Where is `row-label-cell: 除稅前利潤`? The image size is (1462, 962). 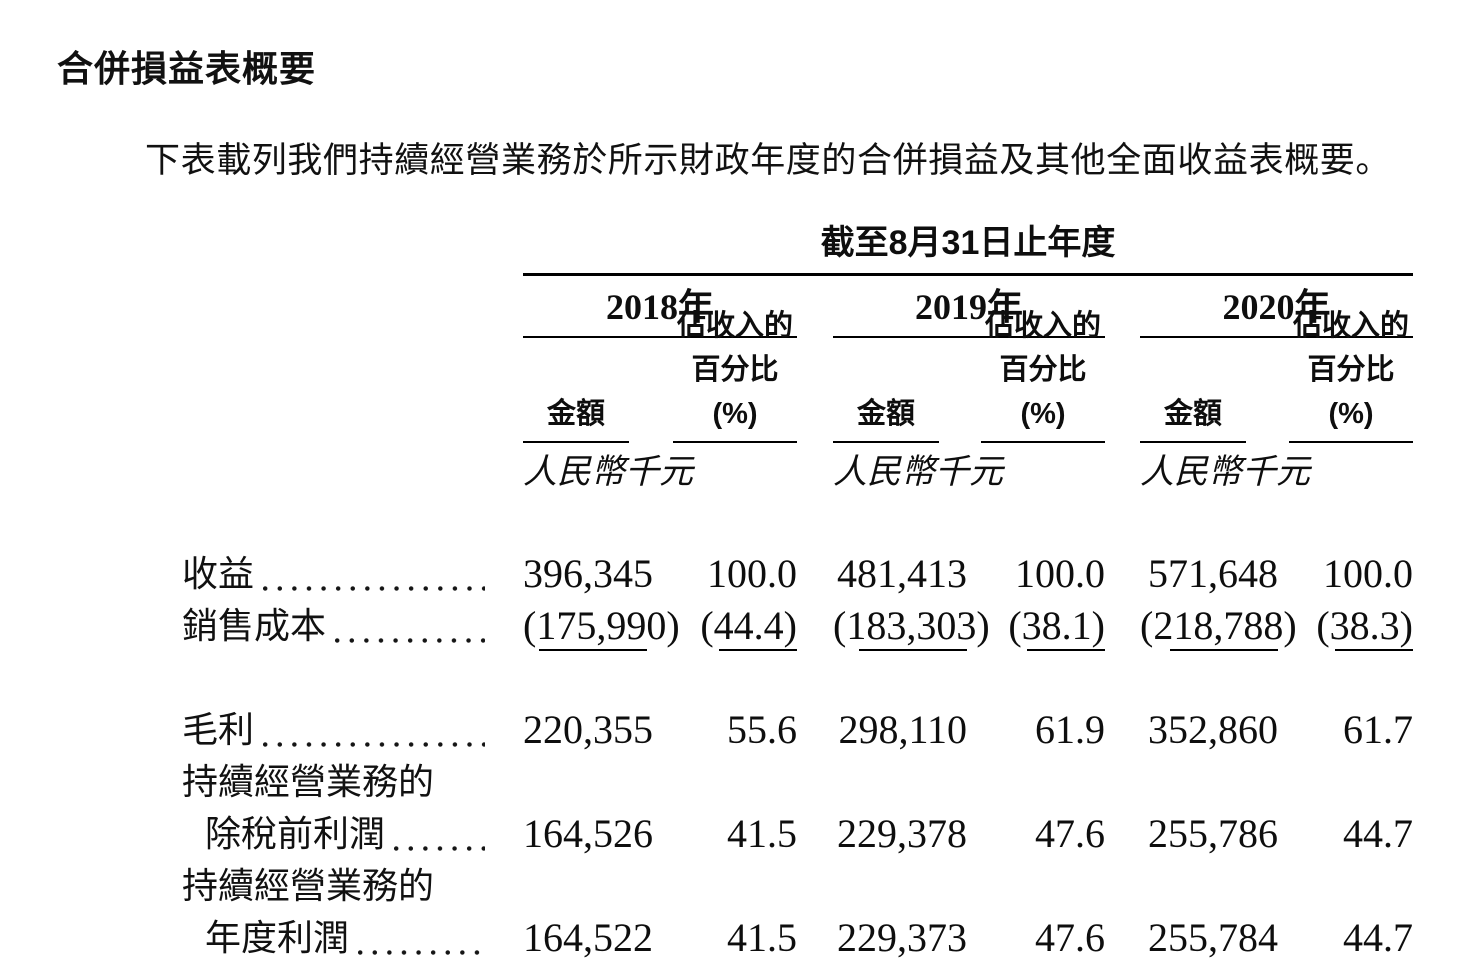 row-label-cell: 除稅前利潤 is located at coordinates (290, 834).